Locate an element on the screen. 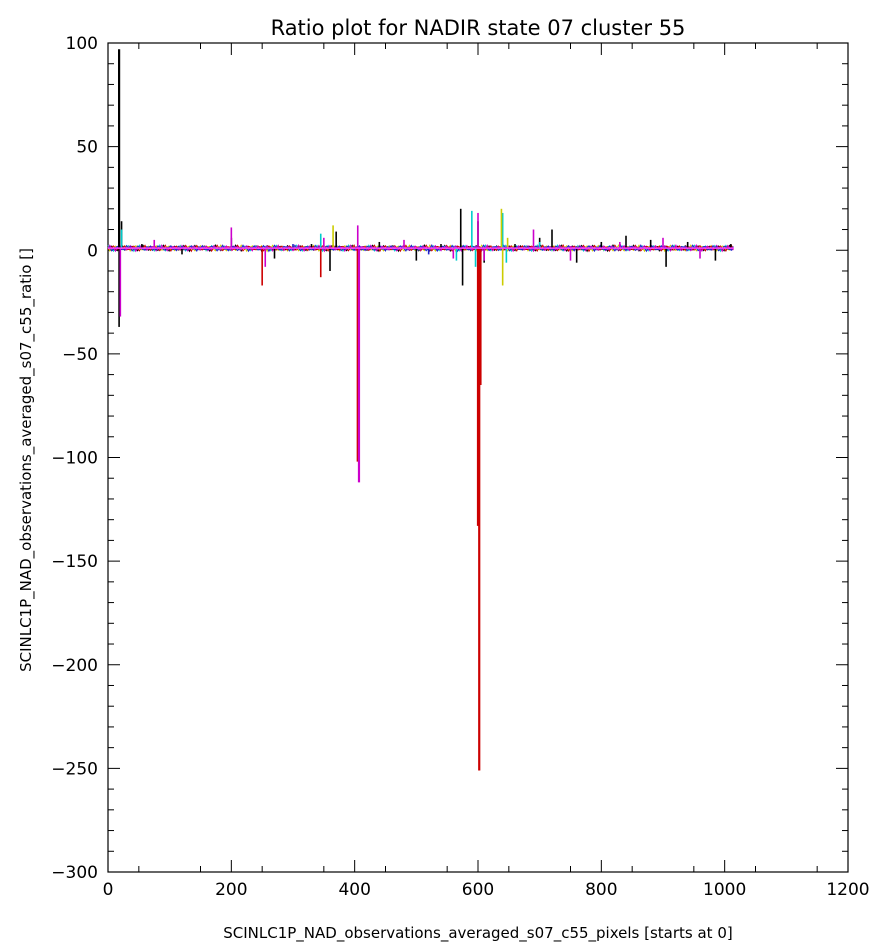 Image resolution: width=880 pixels, height=951 pixels. y-tick-label: −50 is located at coordinates (80, 355).